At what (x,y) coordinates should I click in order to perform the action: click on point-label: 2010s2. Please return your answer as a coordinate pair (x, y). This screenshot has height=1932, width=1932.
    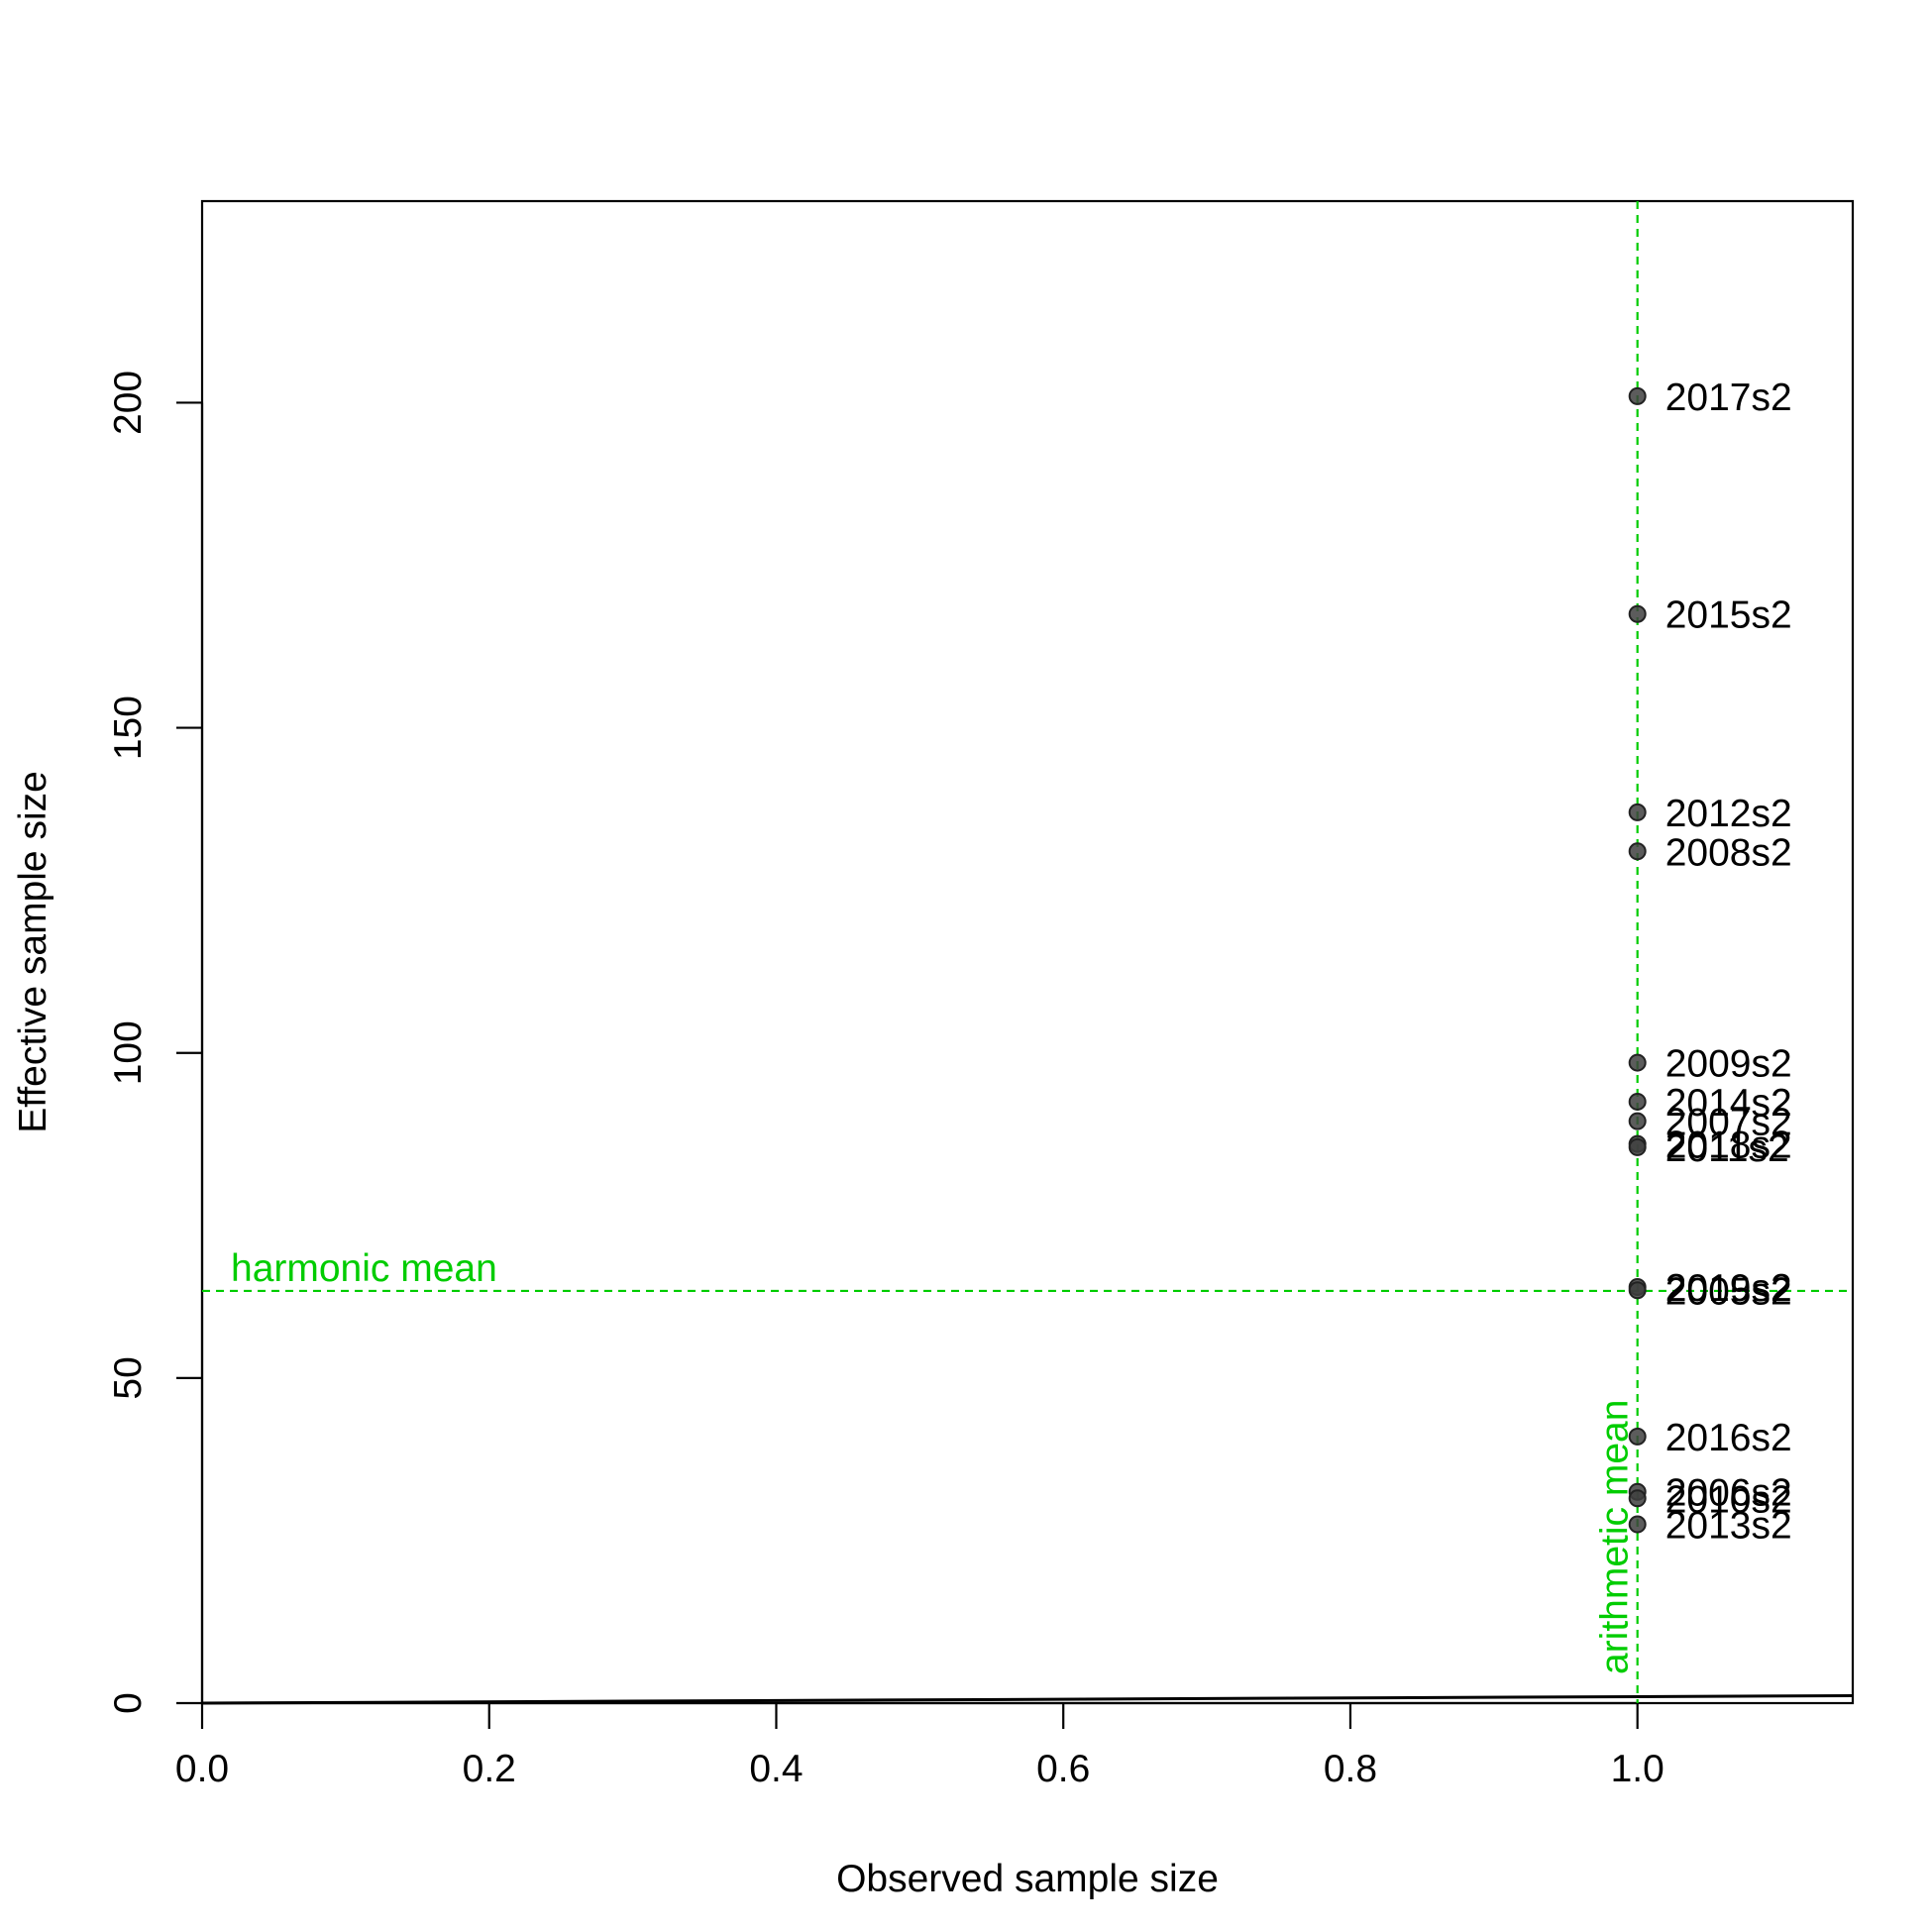
    Looking at the image, I should click on (1728, 1499).